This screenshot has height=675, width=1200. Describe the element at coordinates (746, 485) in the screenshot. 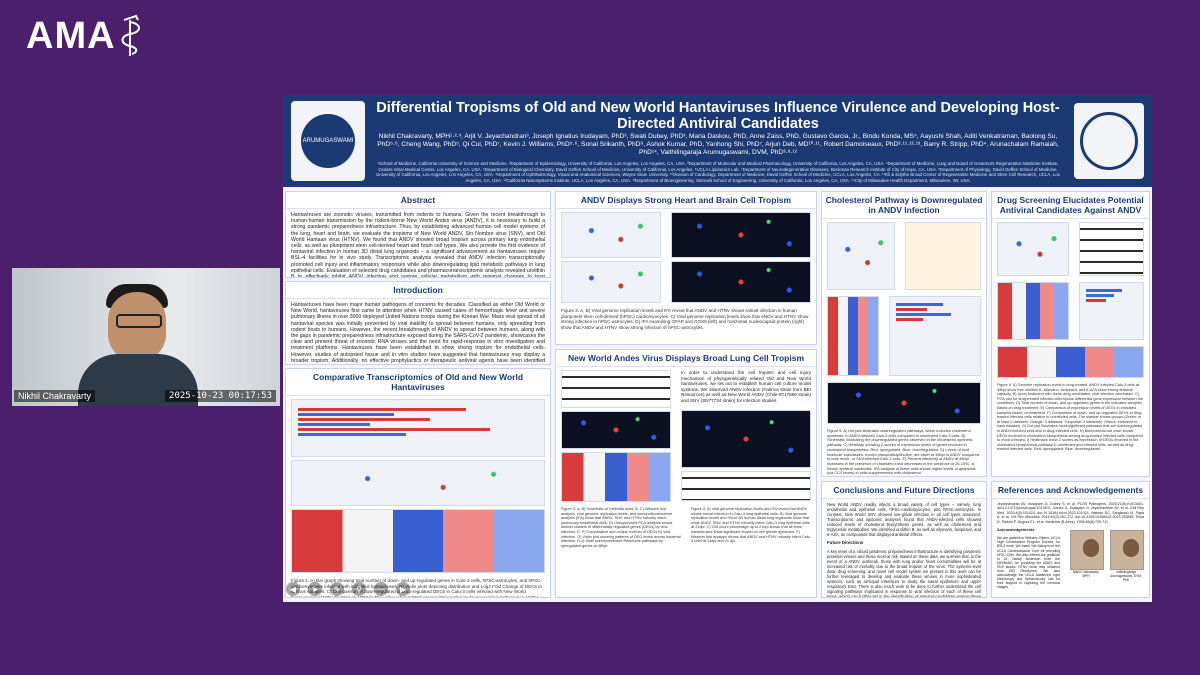

I see `figure-4-blot` at that location.